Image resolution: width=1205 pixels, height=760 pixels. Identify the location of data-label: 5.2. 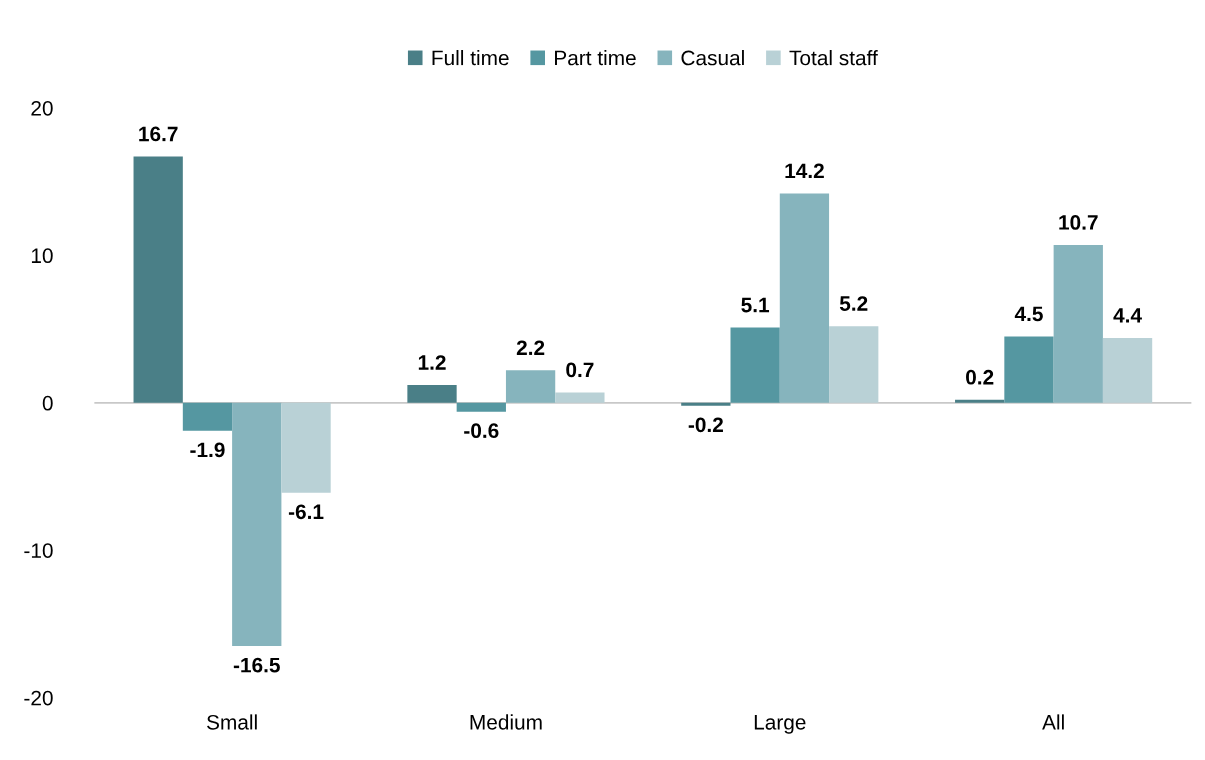
(853, 303).